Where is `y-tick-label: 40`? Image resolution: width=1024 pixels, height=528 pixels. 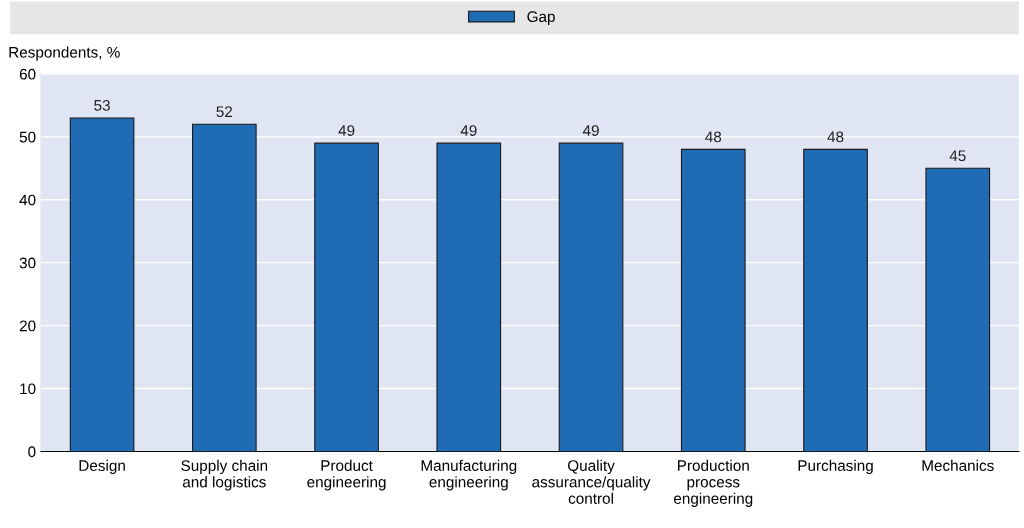 y-tick-label: 40 is located at coordinates (27, 200).